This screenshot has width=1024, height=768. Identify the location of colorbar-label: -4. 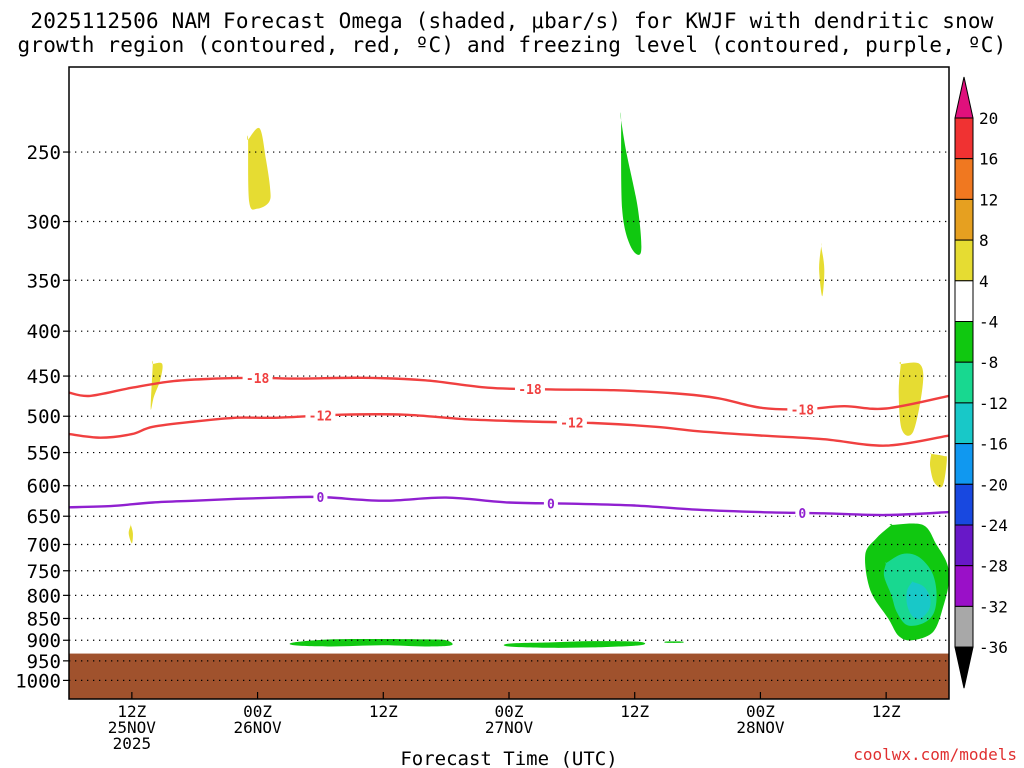
(988, 322).